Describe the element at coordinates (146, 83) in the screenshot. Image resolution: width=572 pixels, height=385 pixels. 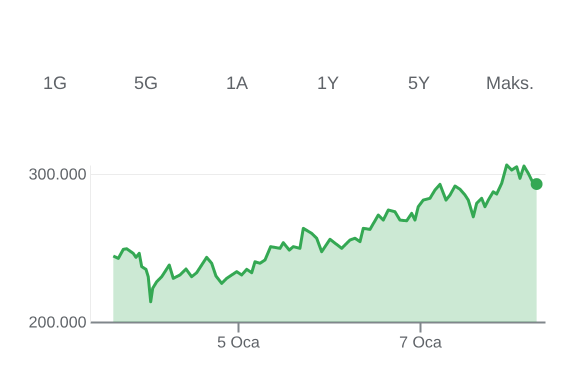
I see `text: 5G` at that location.